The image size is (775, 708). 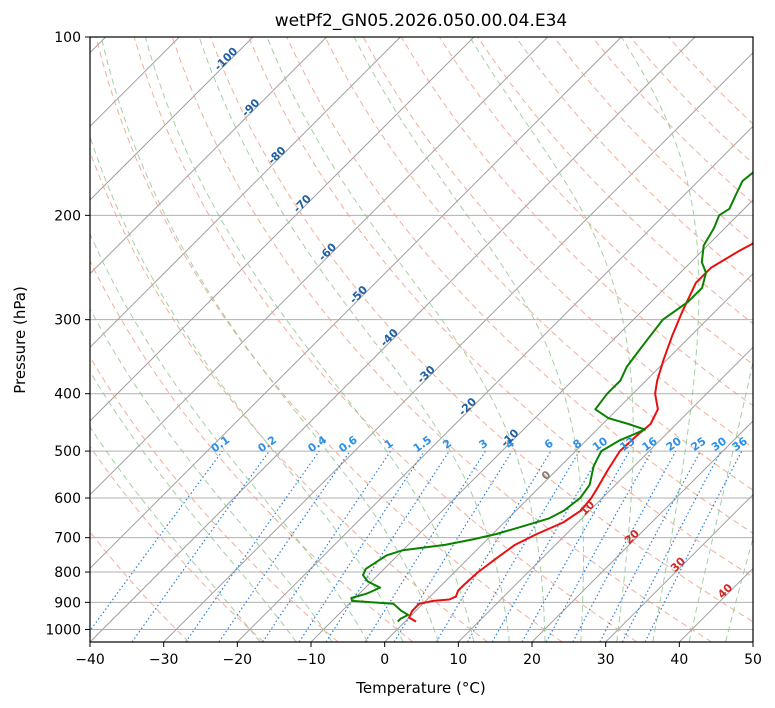 What do you see at coordinates (311, 660) in the screenshot?
I see `x-tick-label: −10` at bounding box center [311, 660].